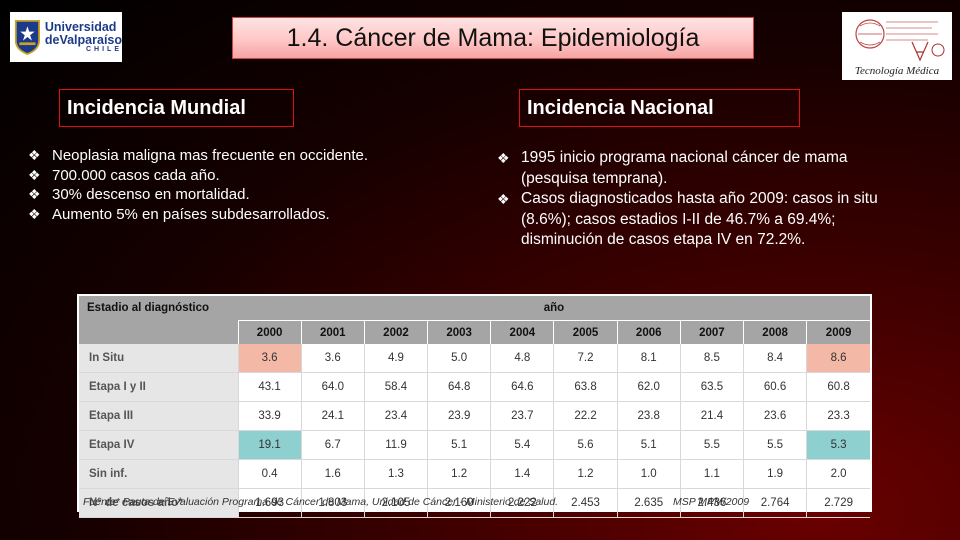 The width and height of the screenshot is (960, 540). What do you see at coordinates (269, 445) in the screenshot?
I see `table-cell: 19.1` at bounding box center [269, 445].